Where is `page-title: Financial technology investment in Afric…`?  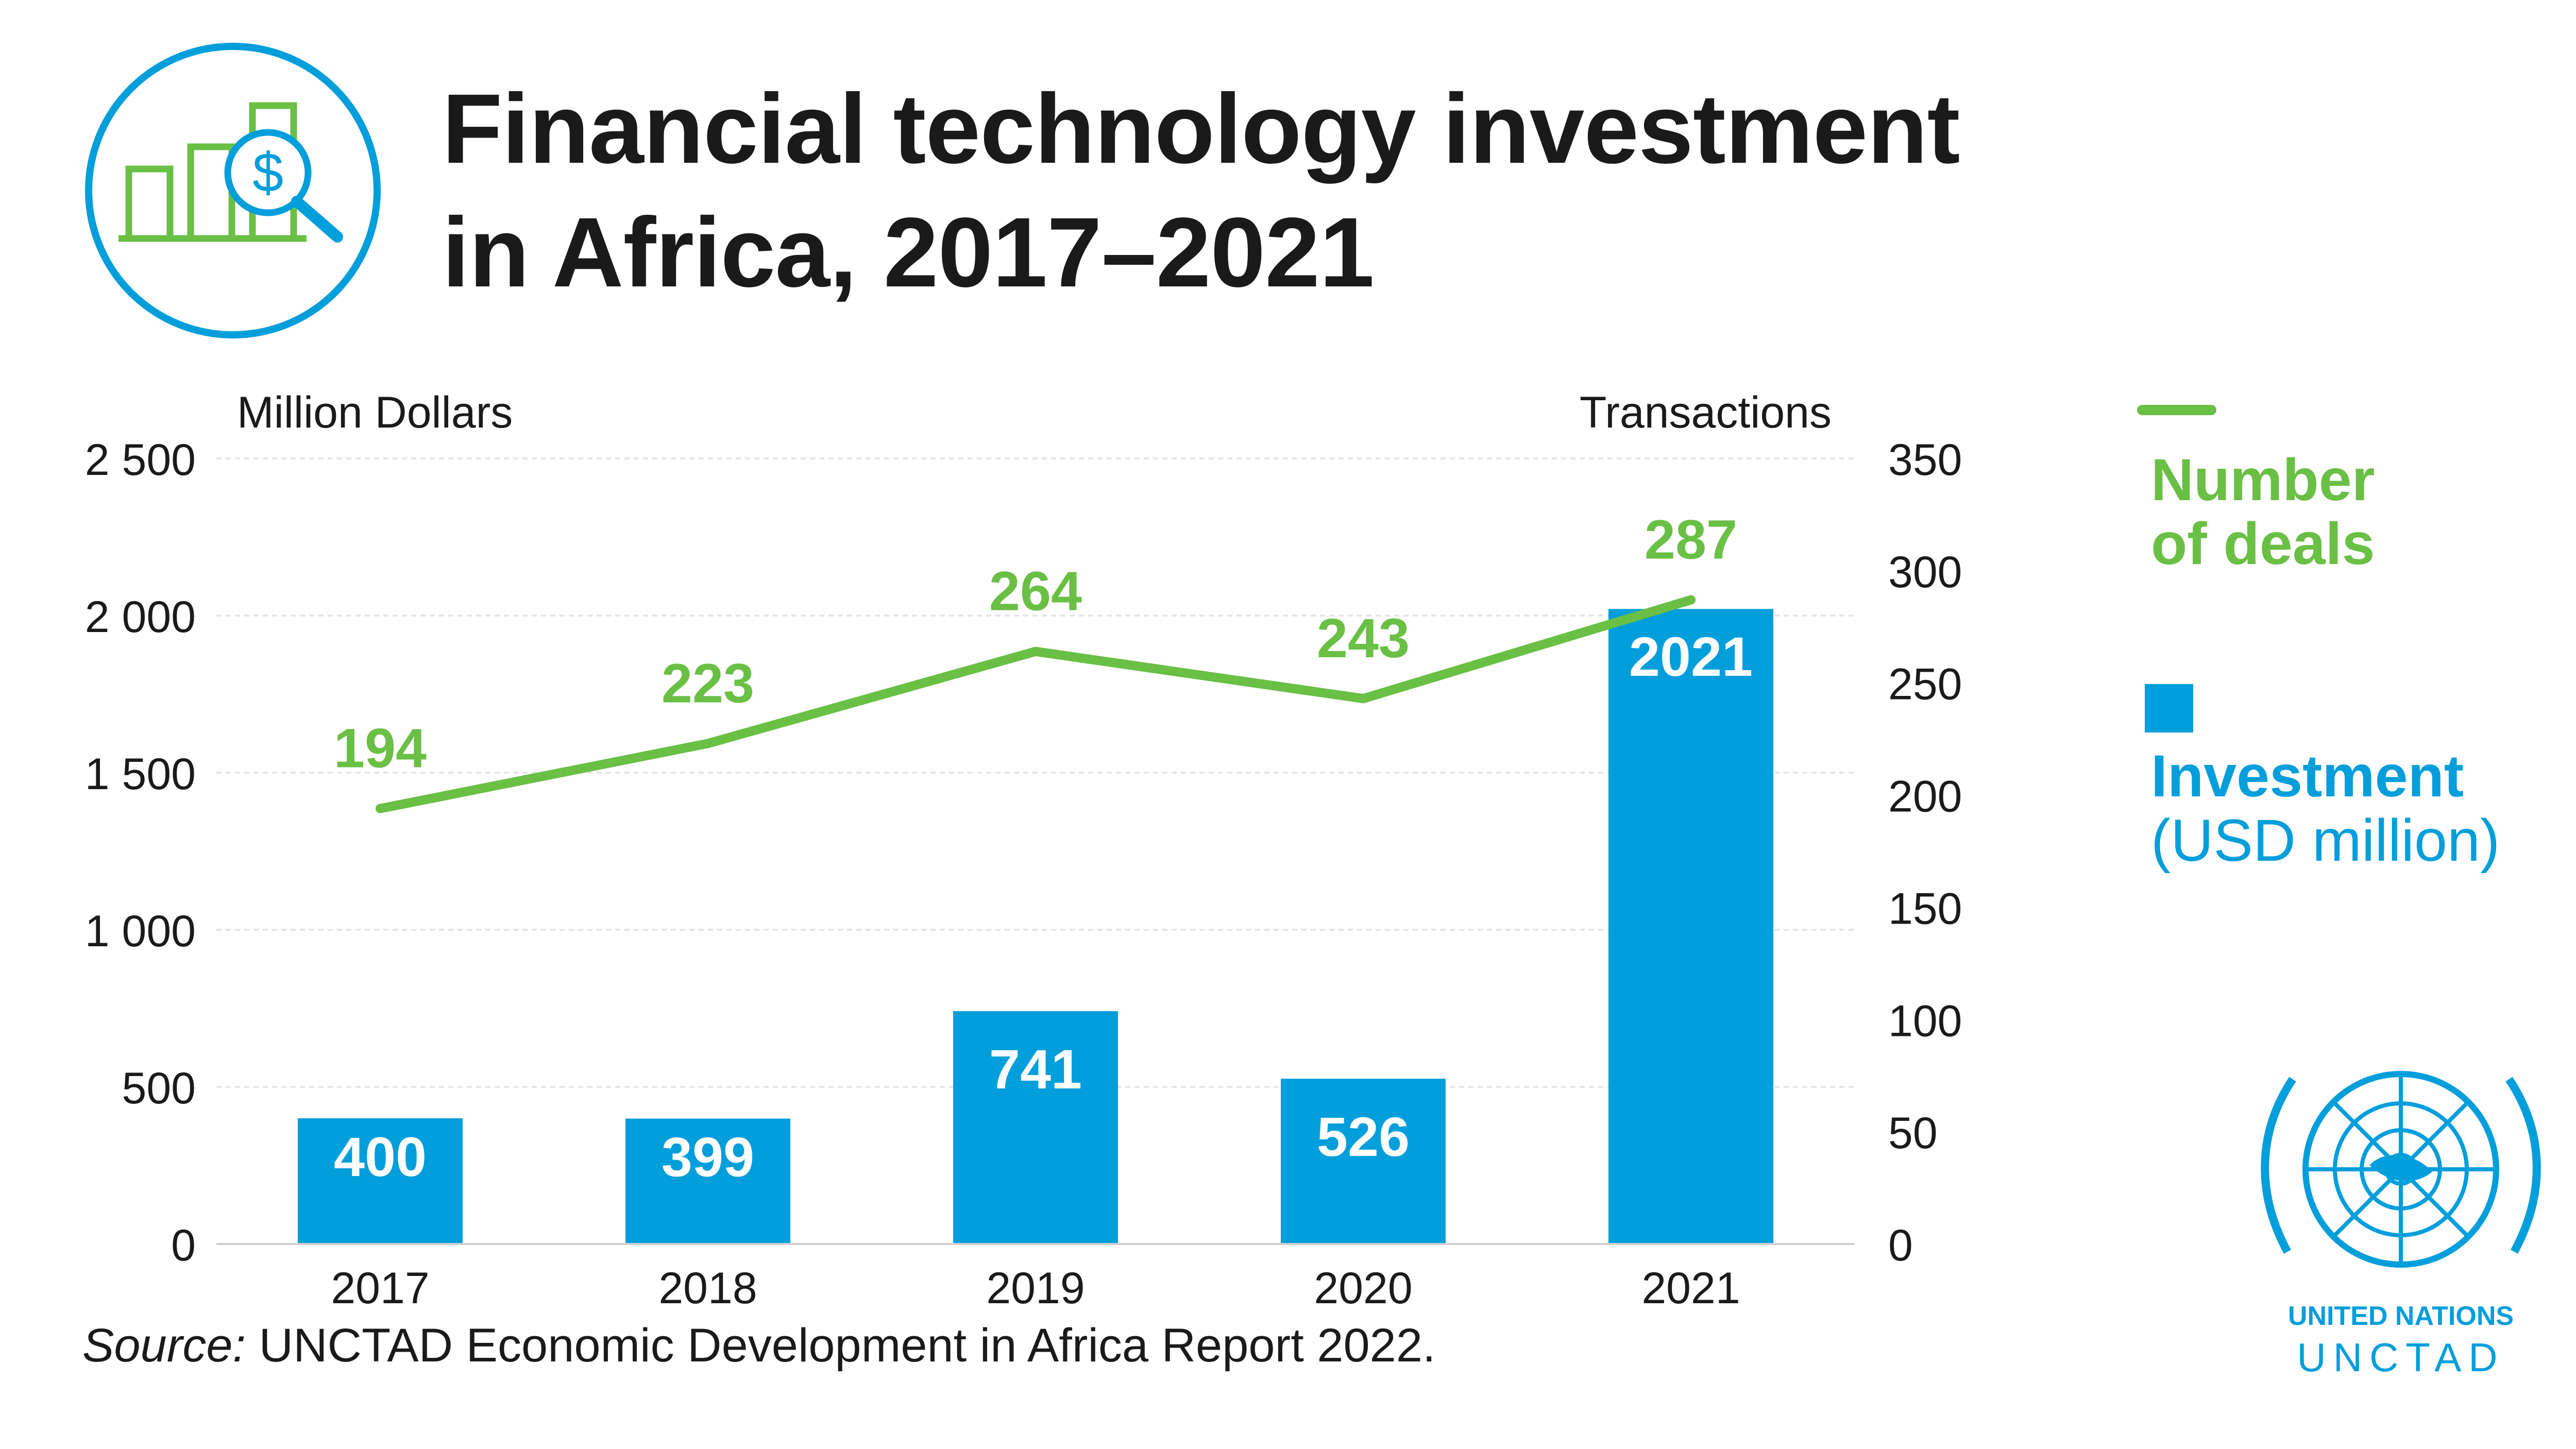 page-title: Financial technology investment in Afric… is located at coordinates (1201, 190).